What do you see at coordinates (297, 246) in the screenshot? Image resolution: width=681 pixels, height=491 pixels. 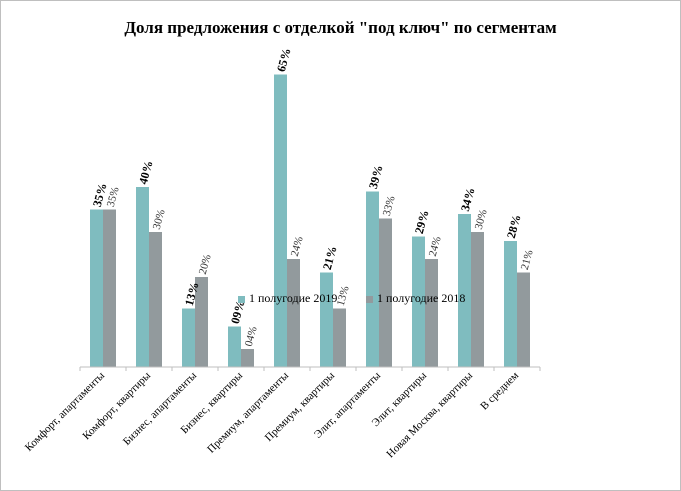 I see `data-label-2018-4: 24%` at bounding box center [297, 246].